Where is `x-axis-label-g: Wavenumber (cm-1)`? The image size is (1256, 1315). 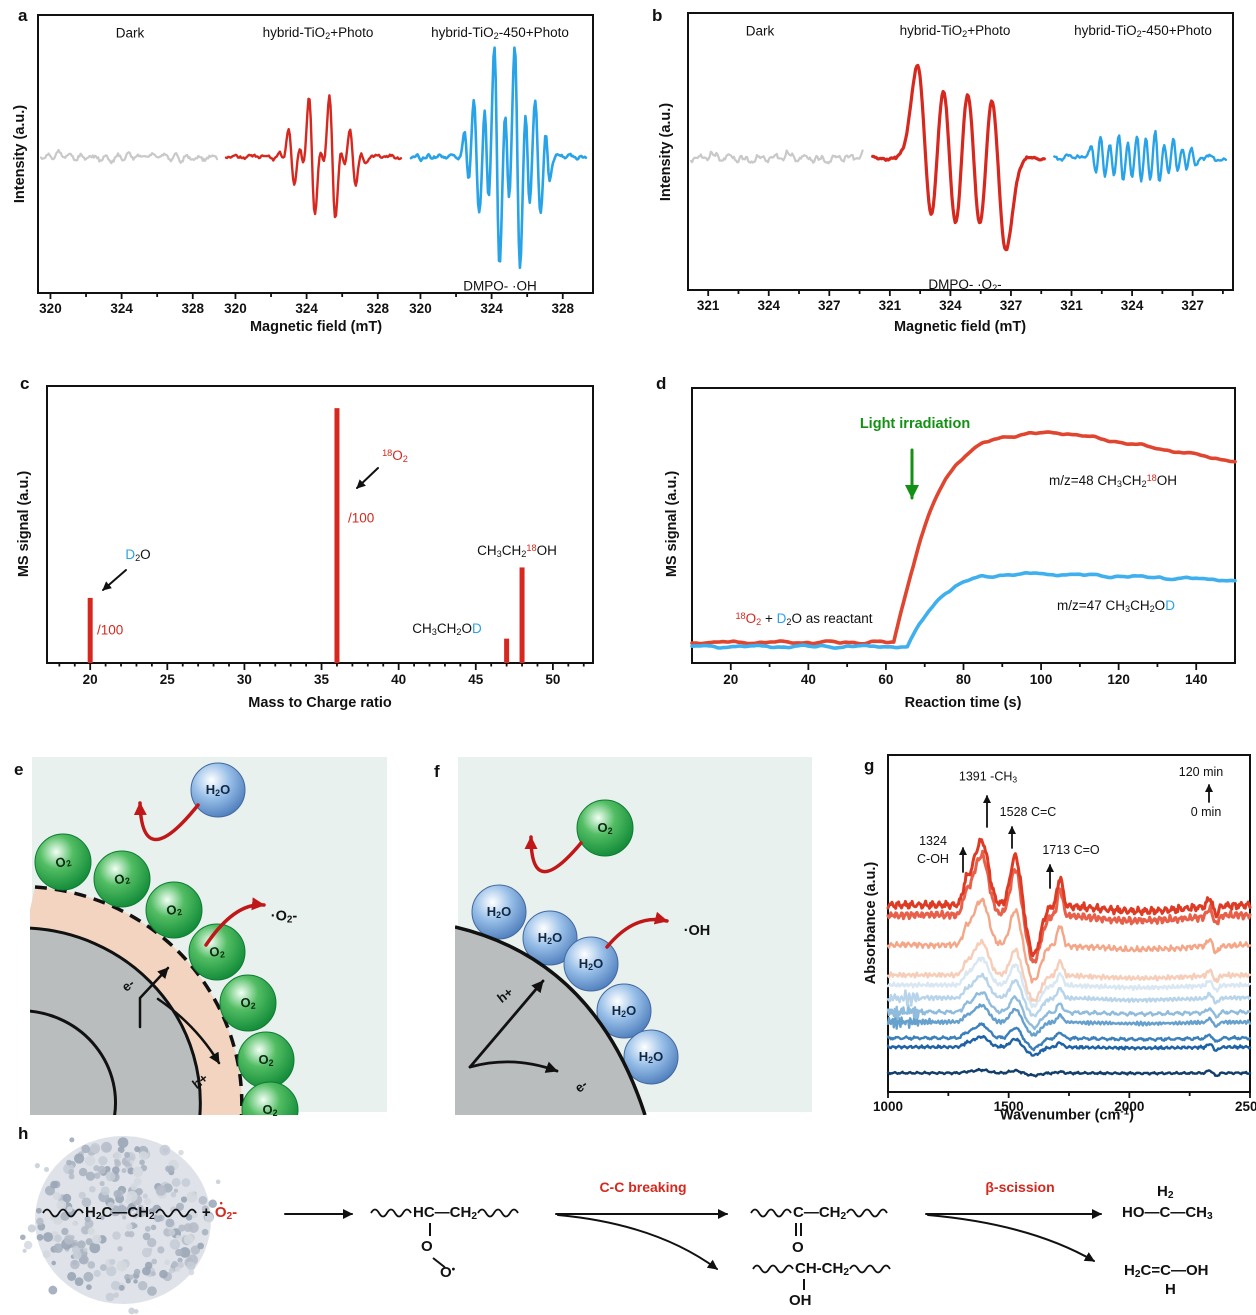
x-axis-label-g: Wavenumber (cm-1) is located at coordinates (1067, 1115).